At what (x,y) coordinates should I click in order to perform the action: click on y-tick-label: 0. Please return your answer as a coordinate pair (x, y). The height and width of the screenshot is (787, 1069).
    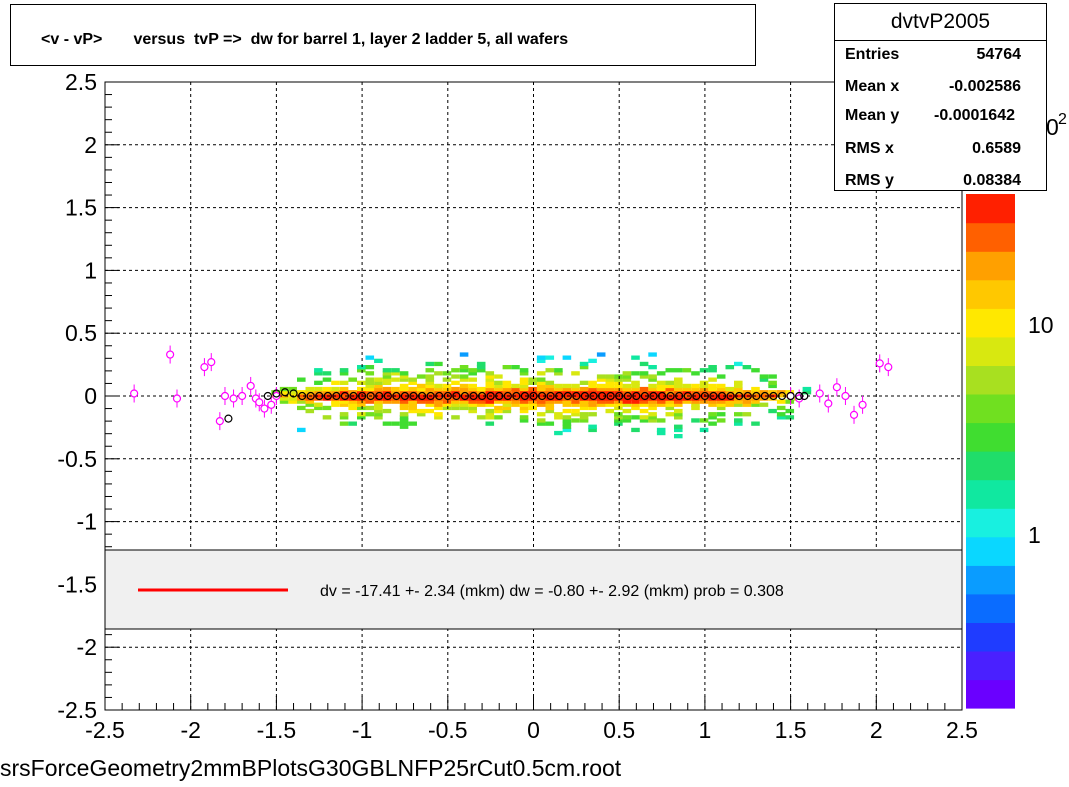
    Looking at the image, I should click on (90, 396).